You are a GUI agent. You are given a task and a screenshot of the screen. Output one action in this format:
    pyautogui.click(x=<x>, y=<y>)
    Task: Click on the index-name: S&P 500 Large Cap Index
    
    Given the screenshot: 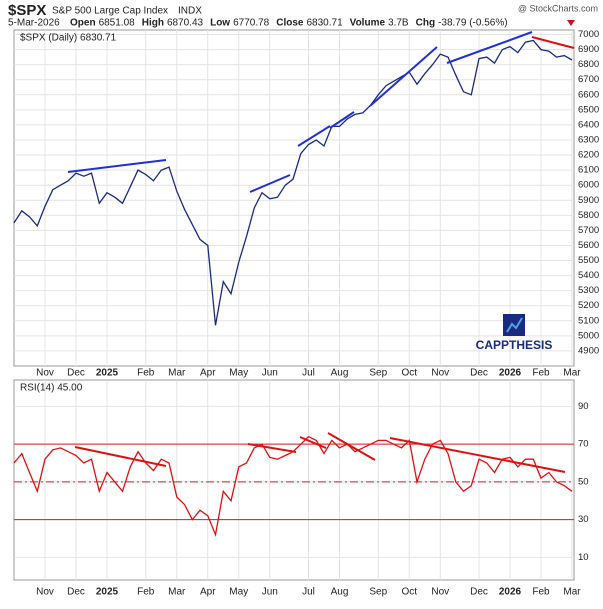 What is the action you would take?
    pyautogui.click(x=110, y=11)
    